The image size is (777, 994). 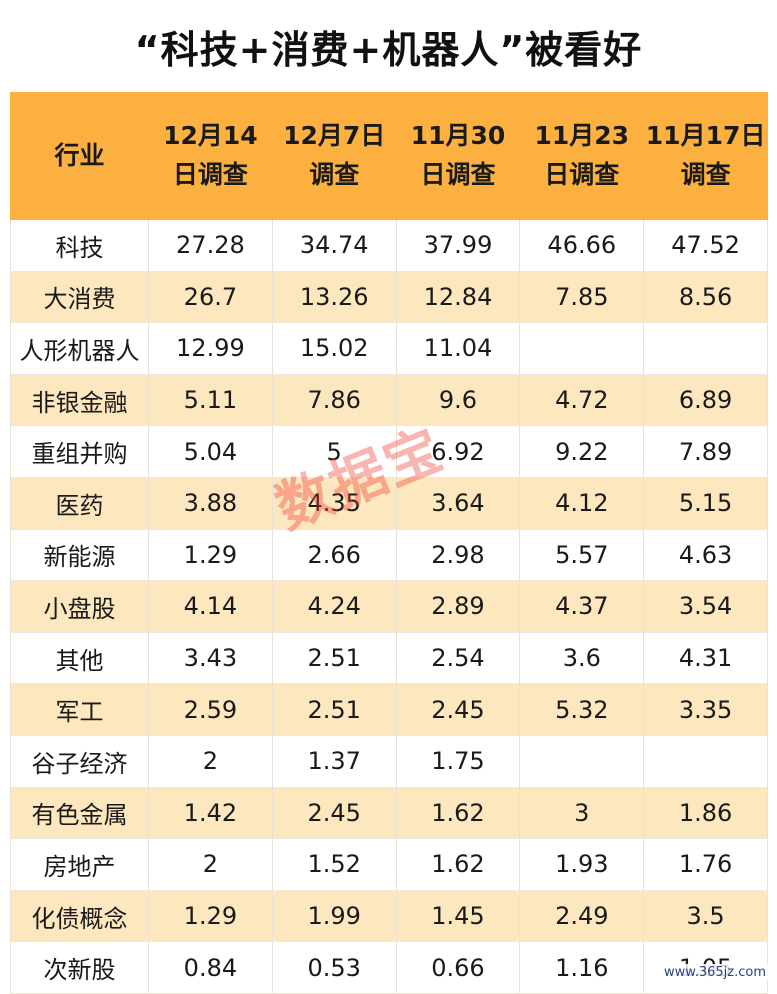 I want to click on value-cell: 27.28, so click(x=210, y=245).